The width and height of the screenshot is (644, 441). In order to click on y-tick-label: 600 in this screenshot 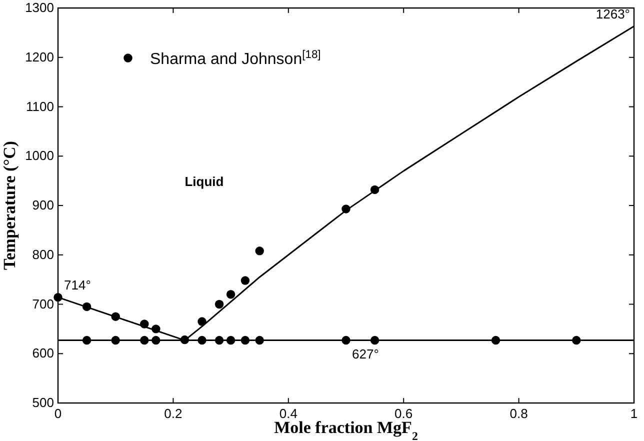, I will do `click(43, 353)`.